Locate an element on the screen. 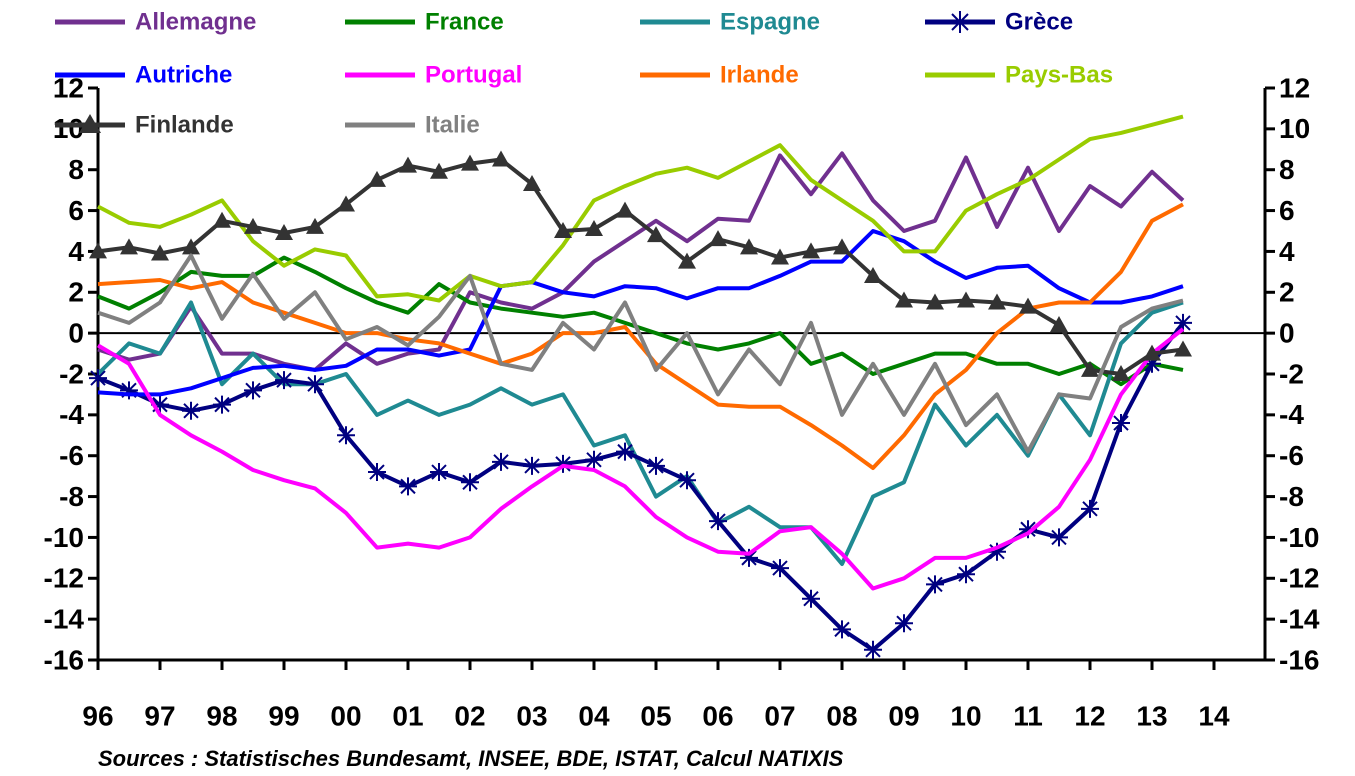 The height and width of the screenshot is (776, 1355). x-tick-label: 00 is located at coordinates (345, 715).